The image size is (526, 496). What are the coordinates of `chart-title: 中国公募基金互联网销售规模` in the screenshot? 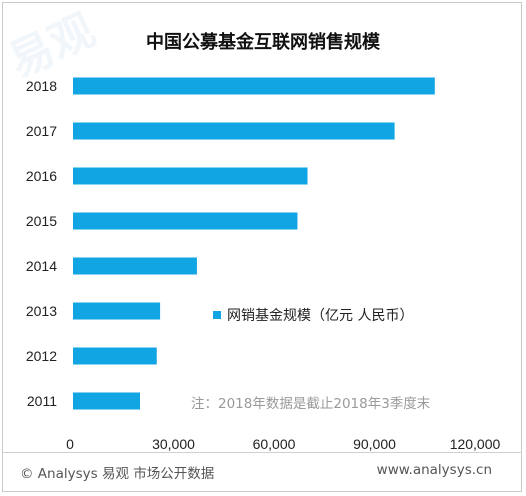 It's located at (263, 42).